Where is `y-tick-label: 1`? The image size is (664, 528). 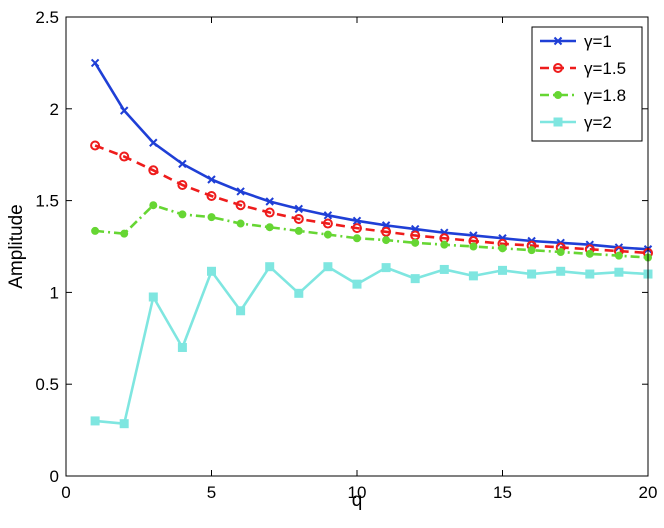
y-tick-label: 1 is located at coordinates (54, 292).